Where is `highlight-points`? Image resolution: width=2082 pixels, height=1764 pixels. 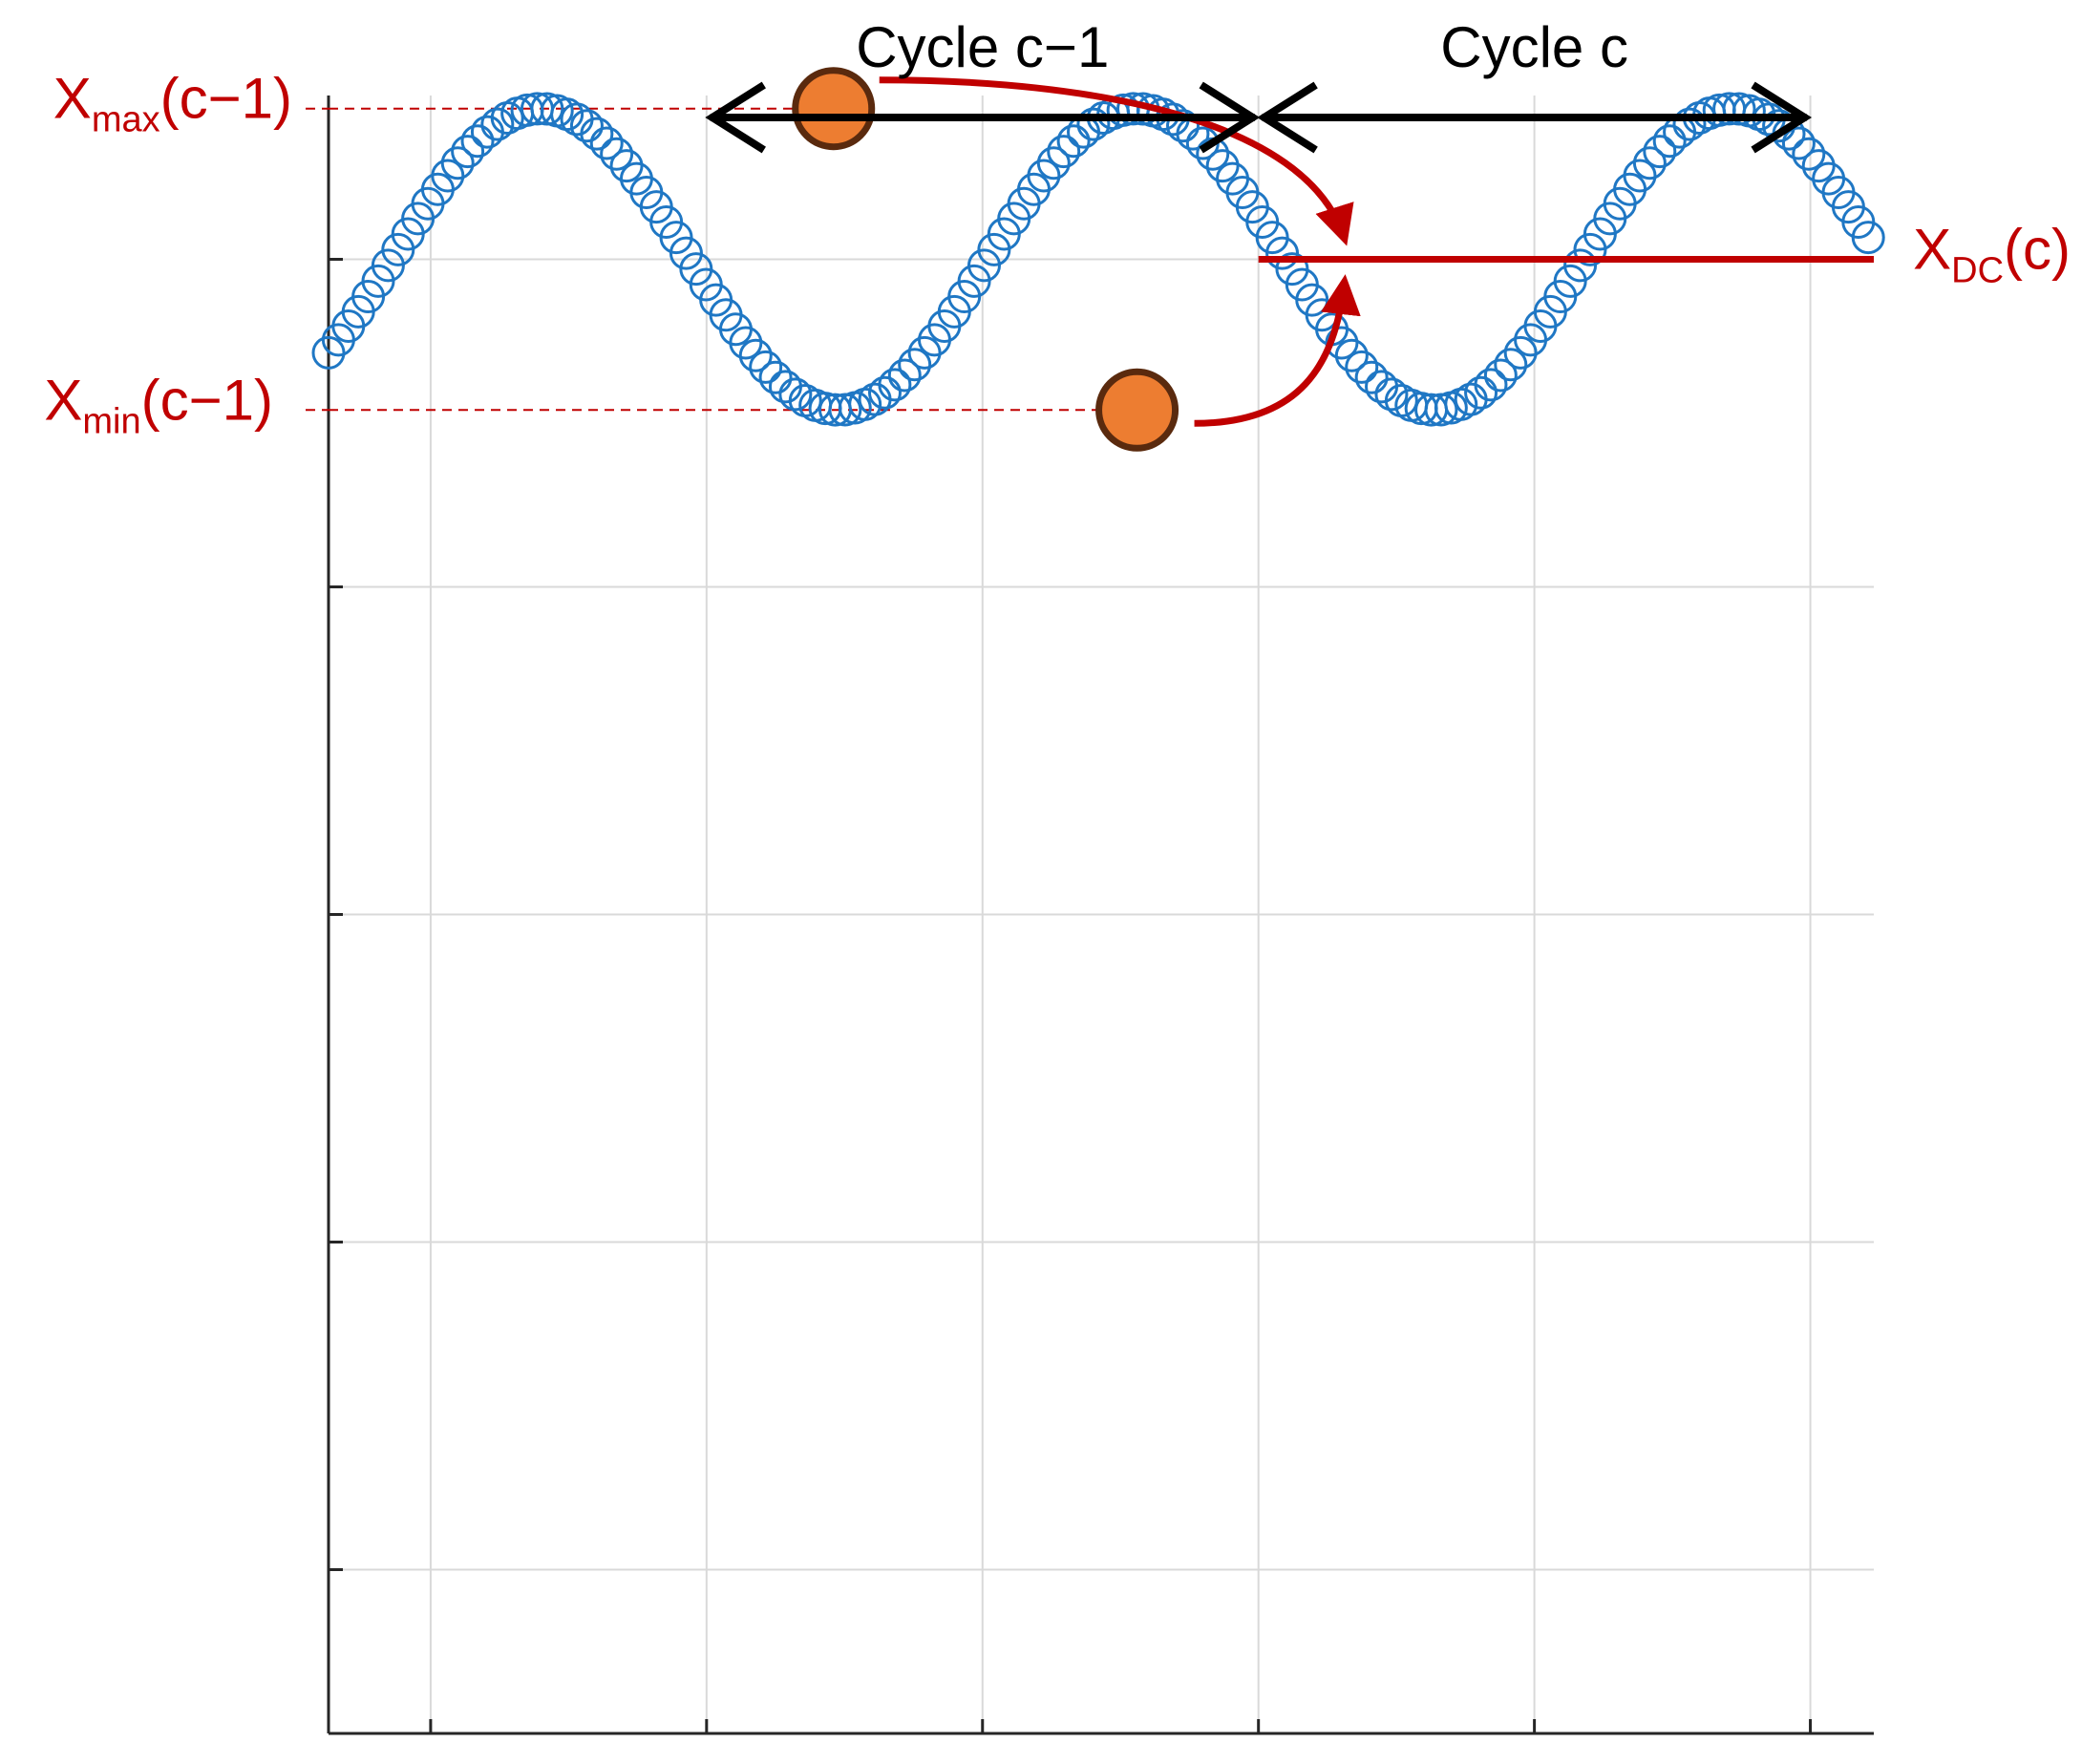 highlight-points is located at coordinates (986, 259).